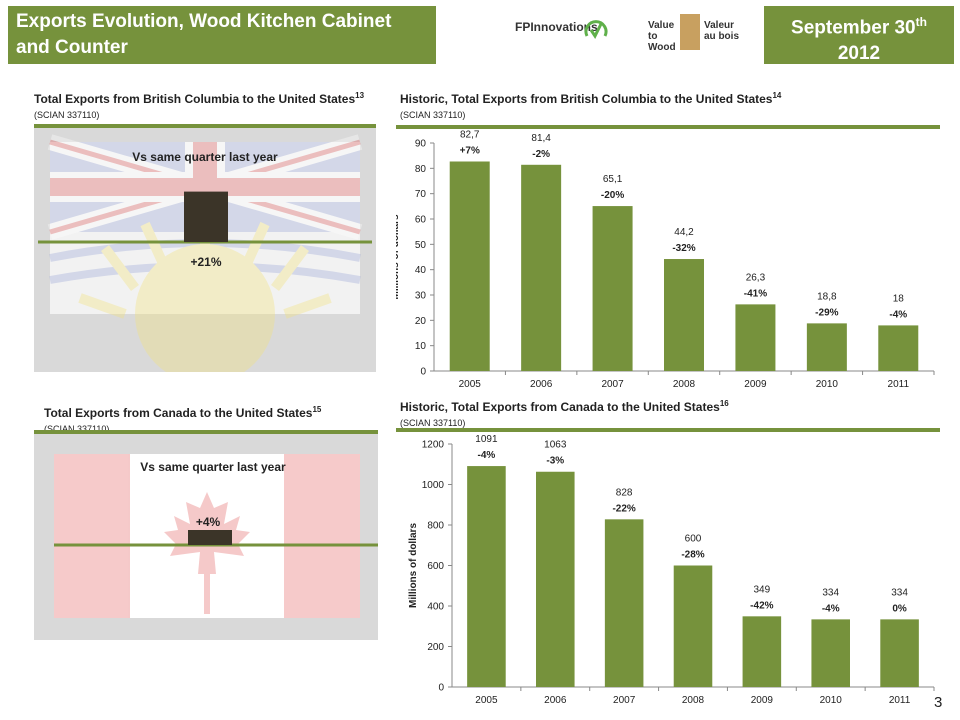  What do you see at coordinates (421, 194) in the screenshot?
I see `y-tick-label: 70` at bounding box center [421, 194].